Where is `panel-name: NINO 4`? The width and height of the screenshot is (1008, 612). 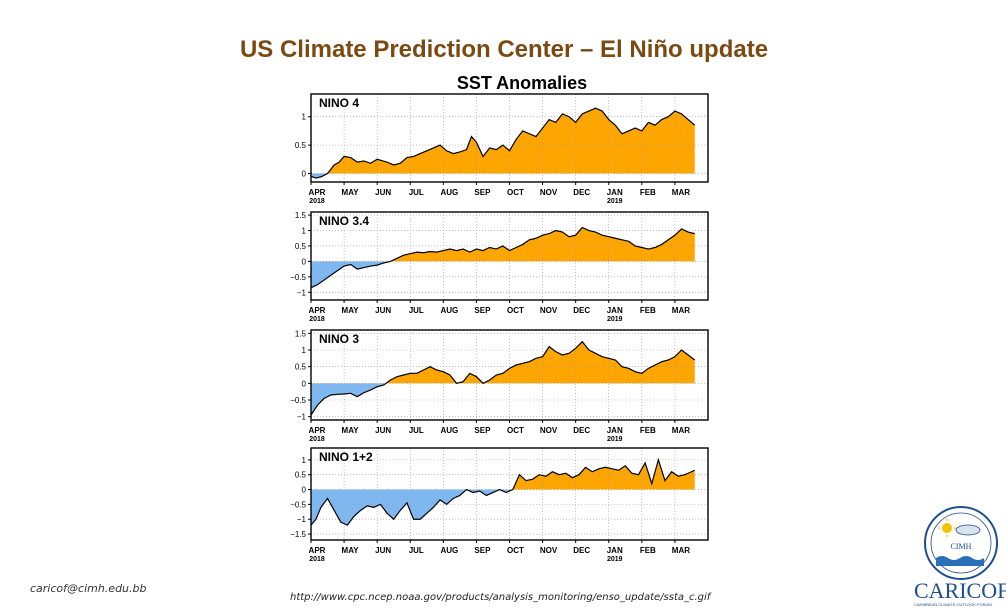 panel-name: NINO 4 is located at coordinates (339, 103).